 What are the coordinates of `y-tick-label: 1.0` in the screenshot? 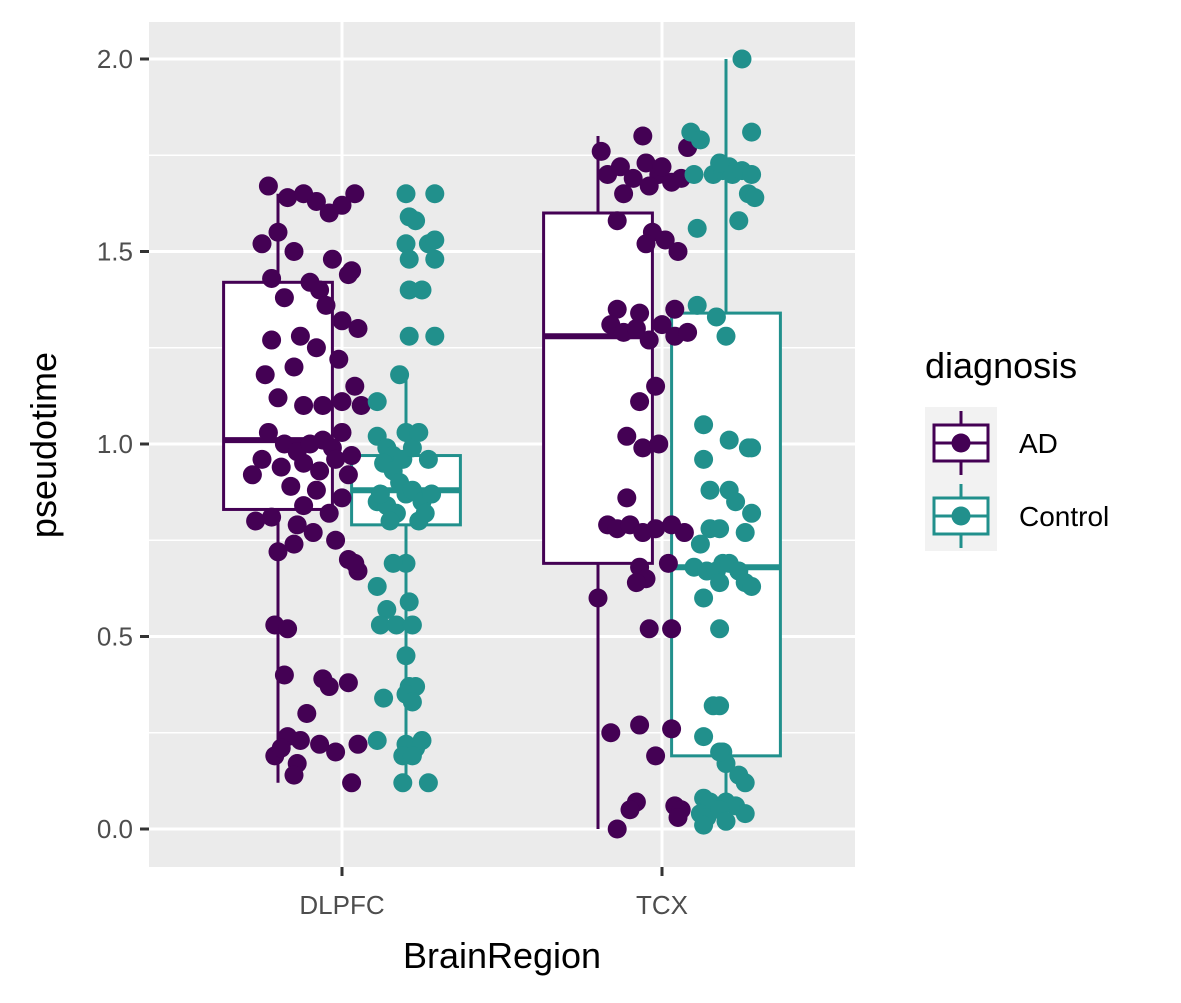 It's located at (115, 444).